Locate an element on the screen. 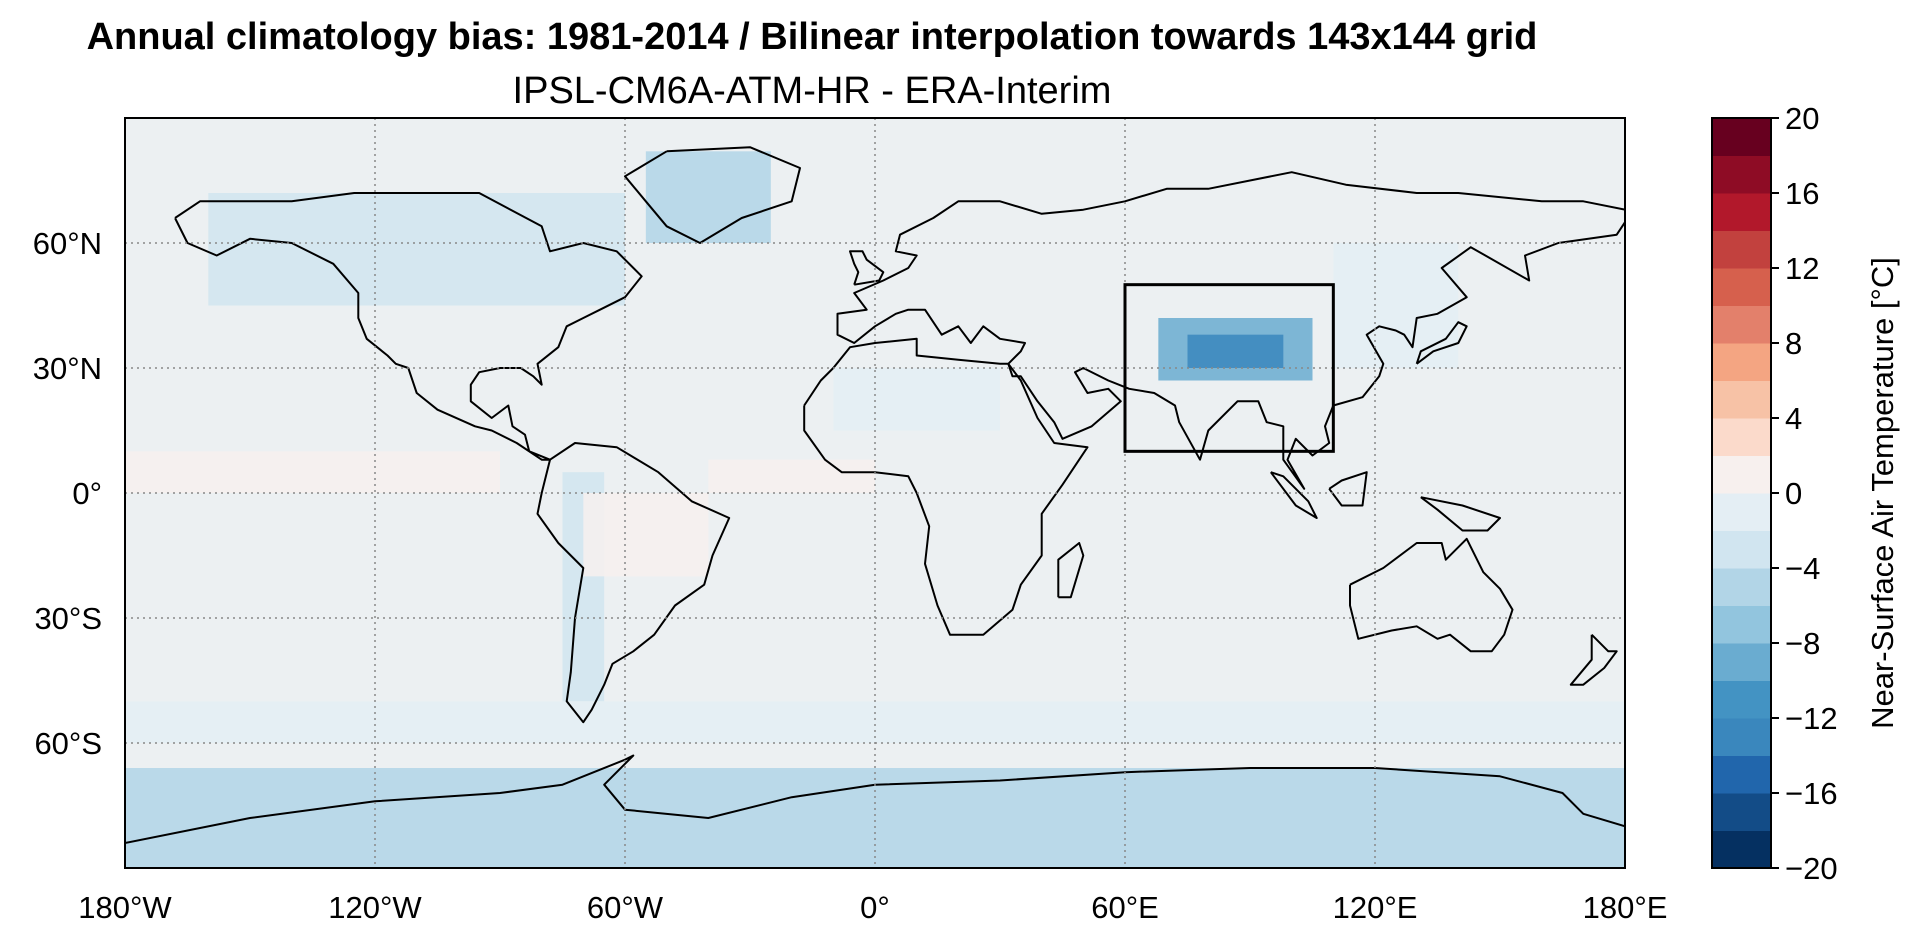 Image resolution: width=1924 pixels, height=944 pixels. colorbar-tick-label: 8 is located at coordinates (1793, 343).